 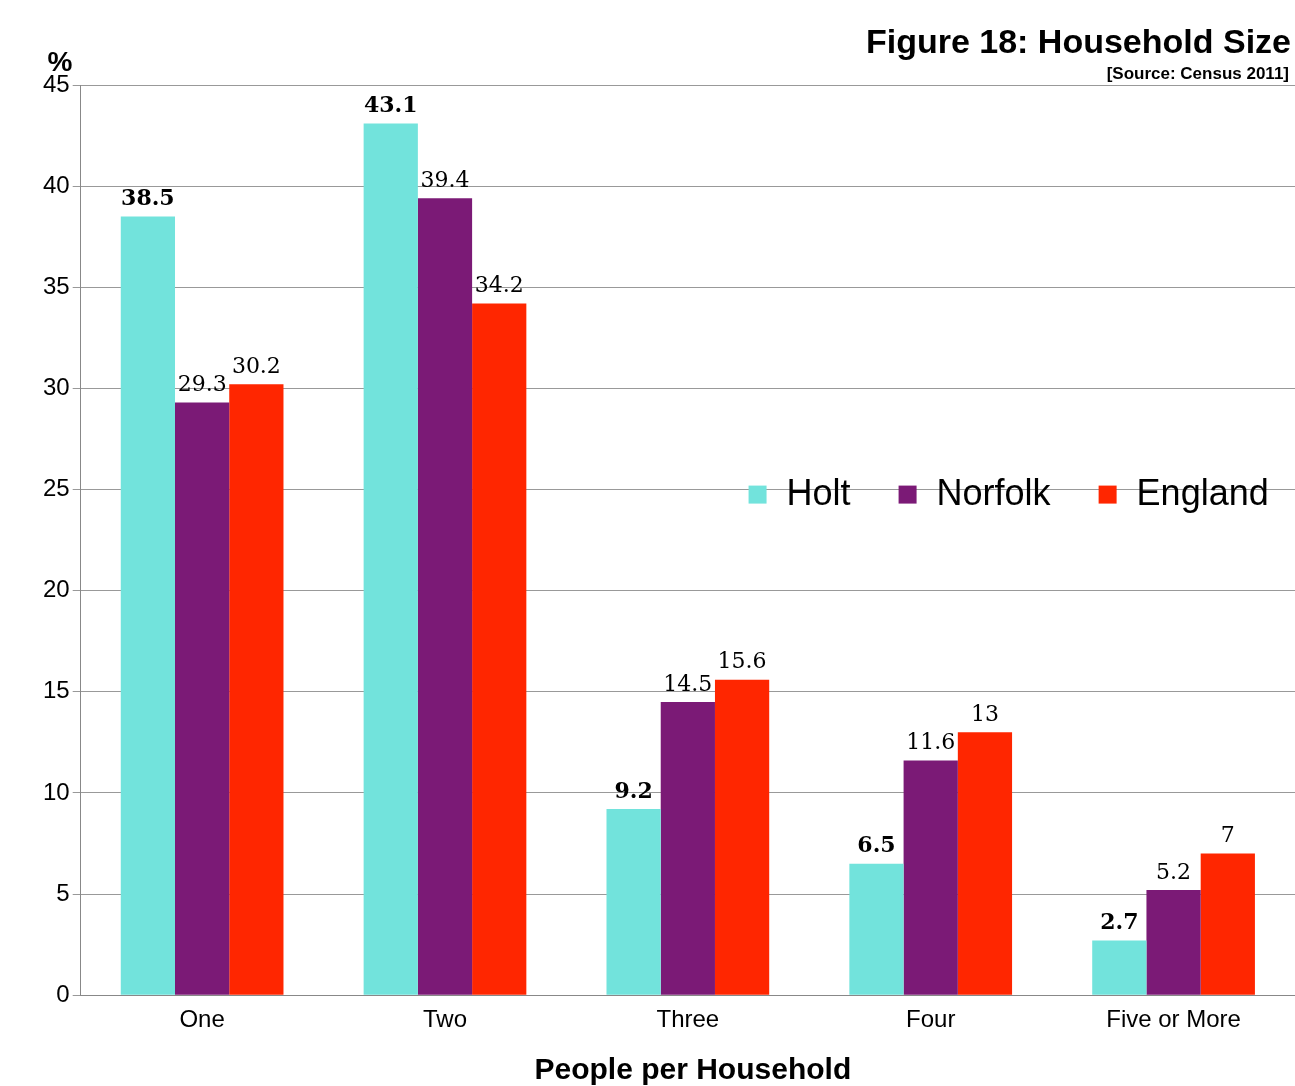 What do you see at coordinates (444, 1019) in the screenshot?
I see `x-tick-label: Two` at bounding box center [444, 1019].